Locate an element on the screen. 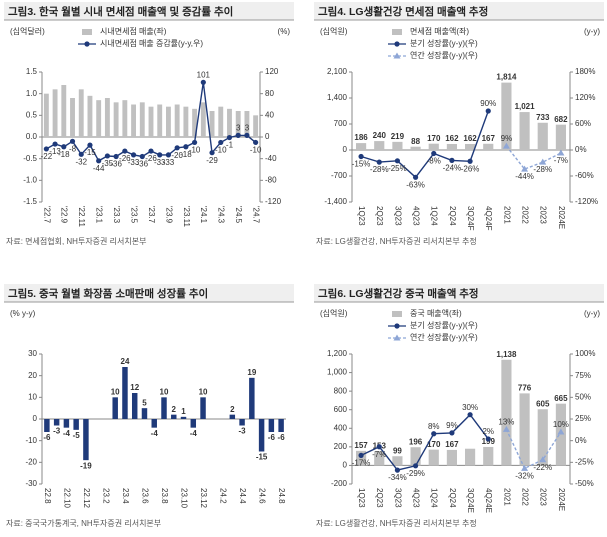 This screenshot has height=537, width=607. y2-tick-label: -40 is located at coordinates (271, 158).